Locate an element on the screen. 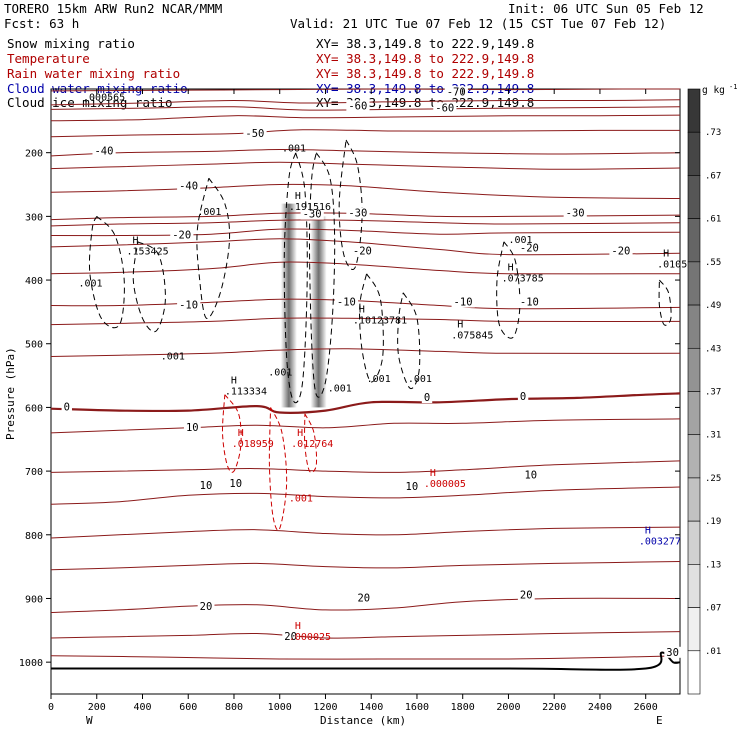 This screenshot has height=740, width=740. colorbar-level: .67 is located at coordinates (713, 176).